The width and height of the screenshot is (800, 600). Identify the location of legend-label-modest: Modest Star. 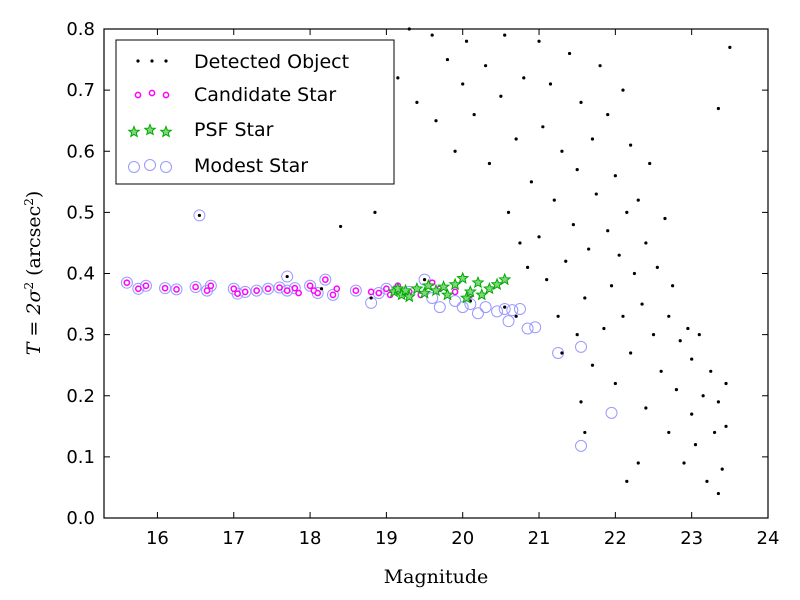
(251, 166).